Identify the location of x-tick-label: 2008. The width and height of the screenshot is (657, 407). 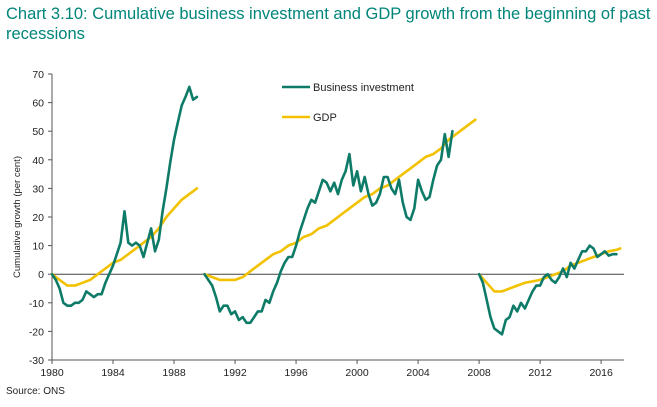
(479, 373).